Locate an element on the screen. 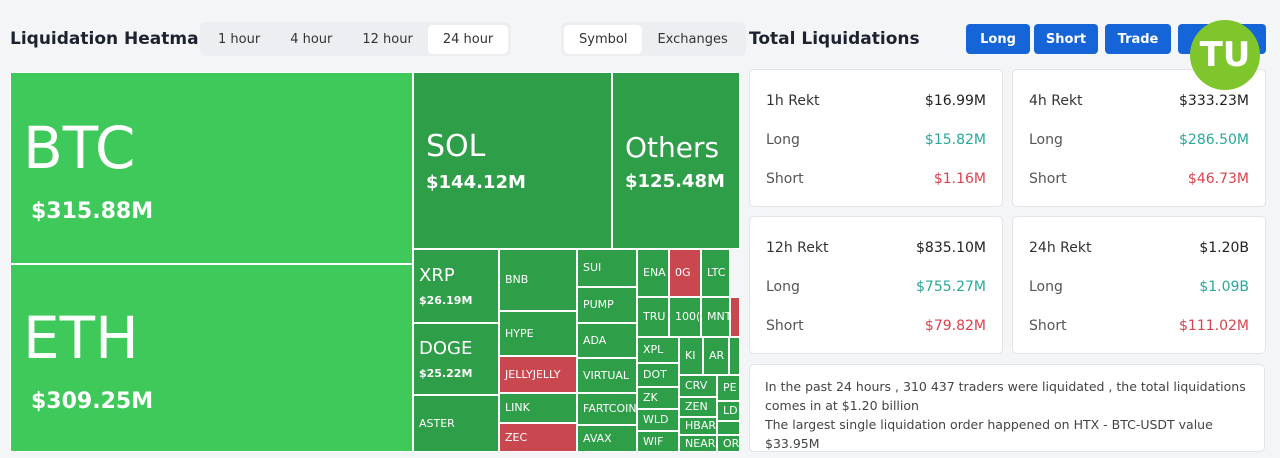 Image resolution: width=1280 pixels, height=458 pixels. tile-label: VIRTUAL is located at coordinates (606, 375).